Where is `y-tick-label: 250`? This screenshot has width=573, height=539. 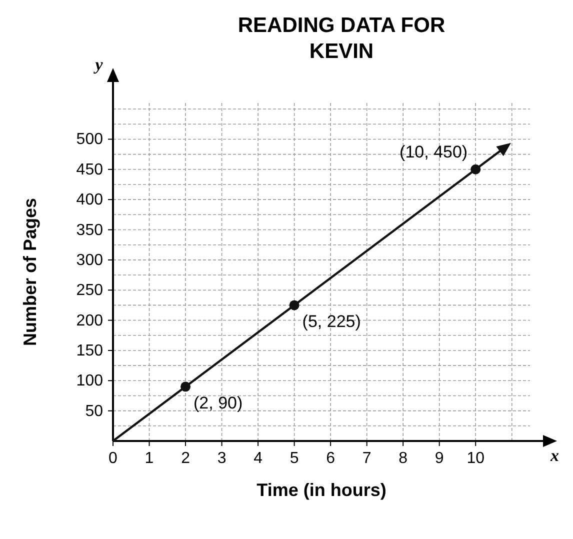 y-tick-label: 250 is located at coordinates (90, 291).